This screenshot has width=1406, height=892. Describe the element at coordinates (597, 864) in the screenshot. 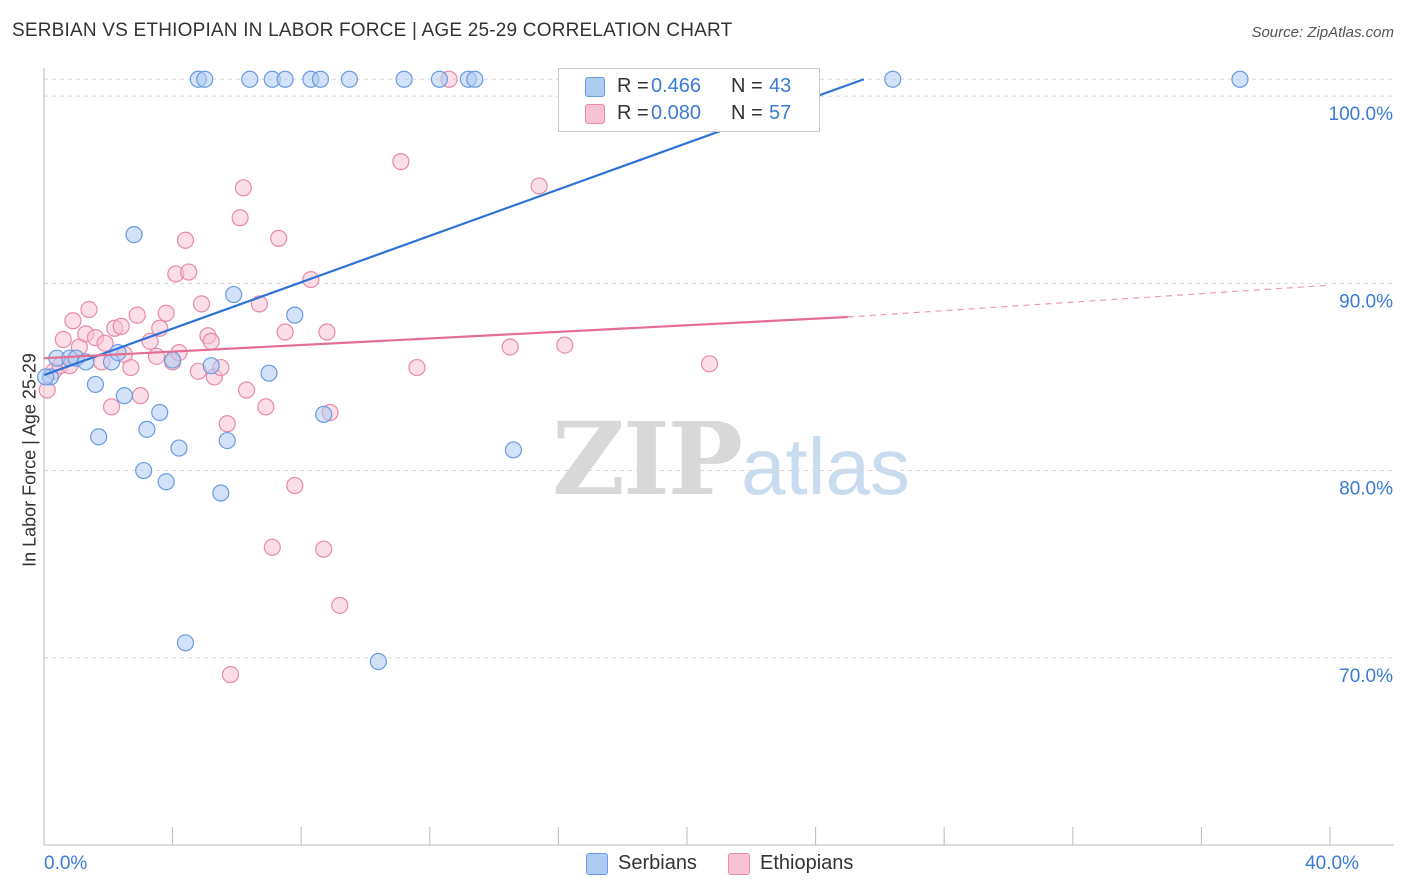

I see `legend-serbians-swatch` at that location.